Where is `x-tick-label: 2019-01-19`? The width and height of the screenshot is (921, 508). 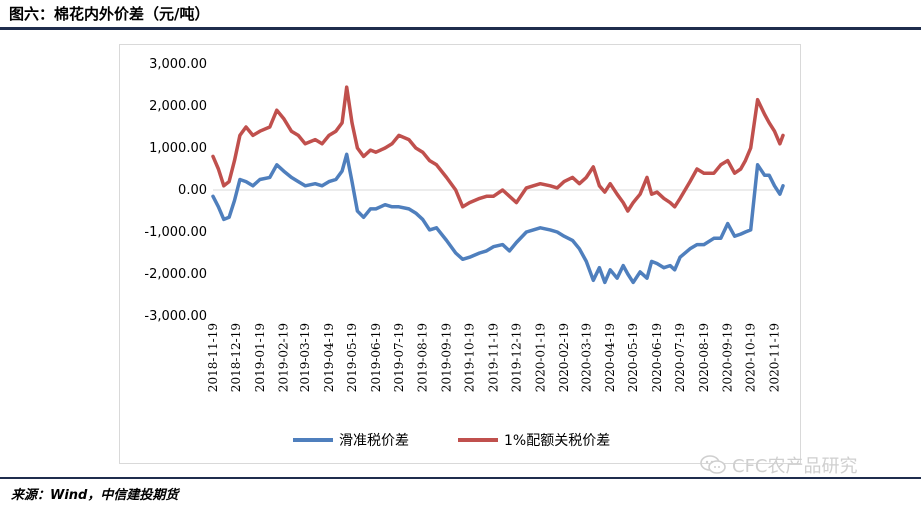
x-tick-label: 2019-01-19 is located at coordinates (260, 357).